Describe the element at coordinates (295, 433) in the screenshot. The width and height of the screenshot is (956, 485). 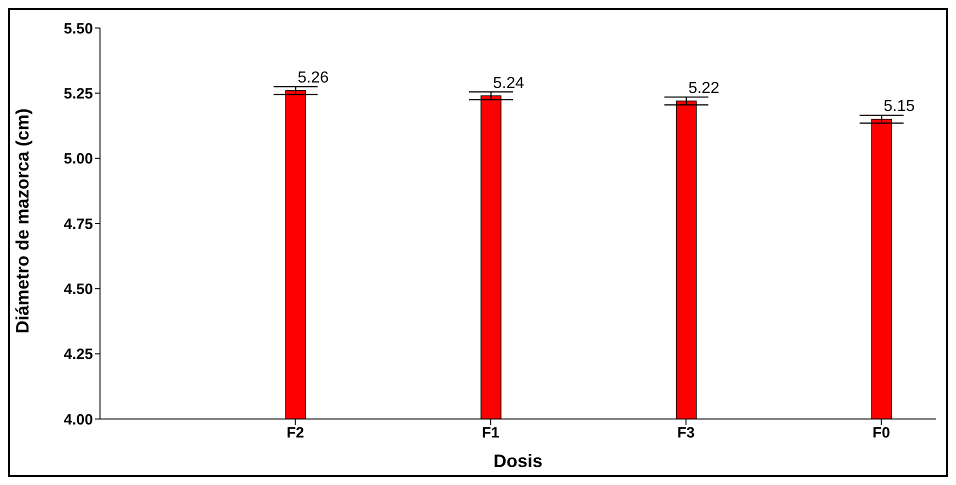
I see `x-tick-label: F2` at that location.